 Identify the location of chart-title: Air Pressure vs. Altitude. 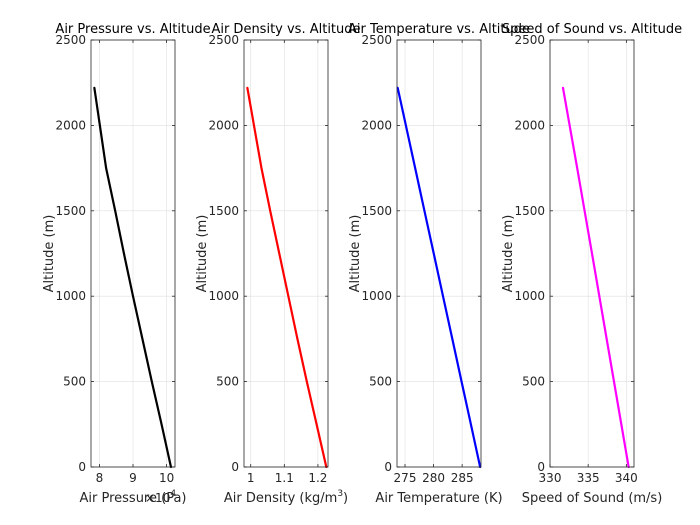
(132, 29).